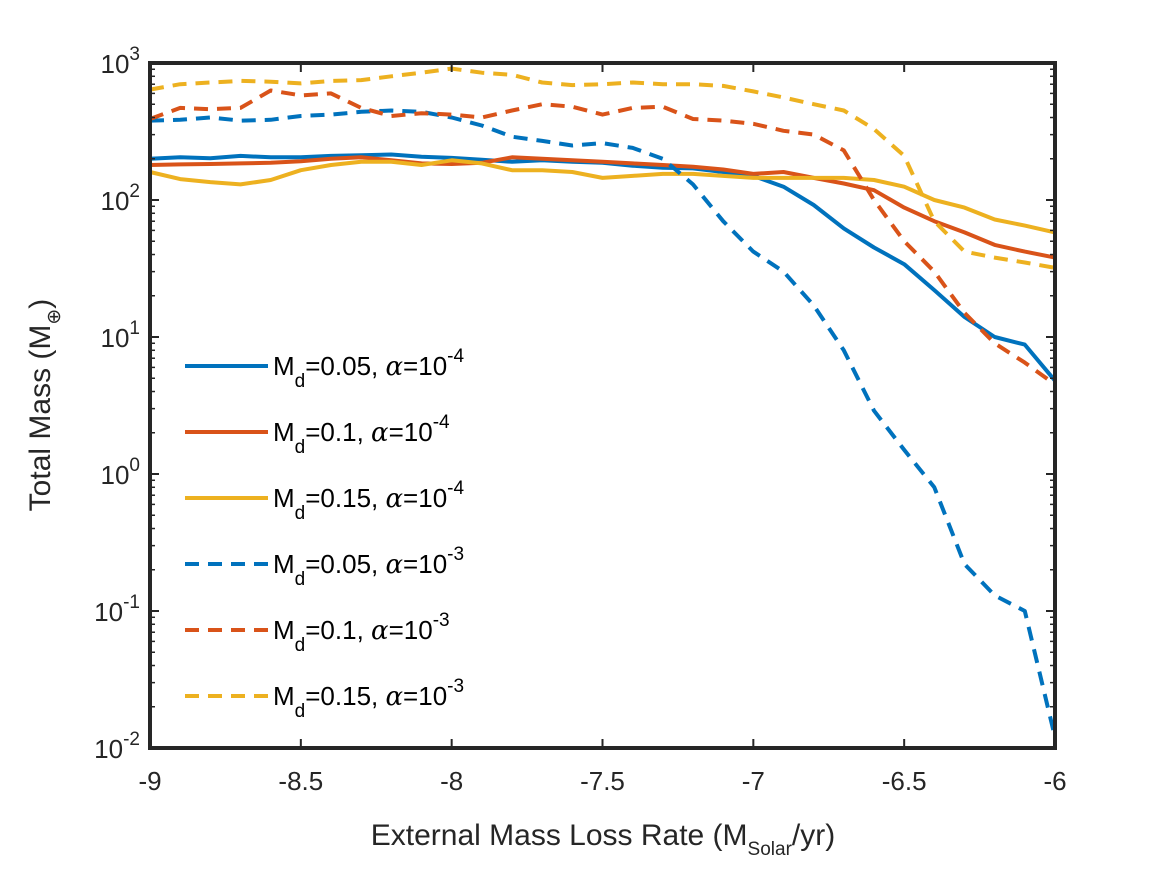 The width and height of the screenshot is (1167, 875). I want to click on y-tick-label: 10³, so click(121, 61).